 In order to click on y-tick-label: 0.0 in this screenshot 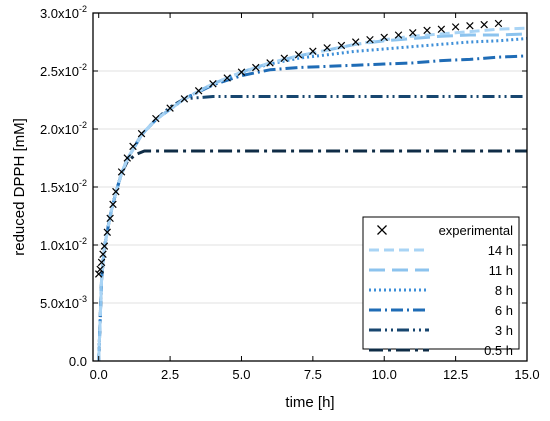, I will do `click(78, 361)`.